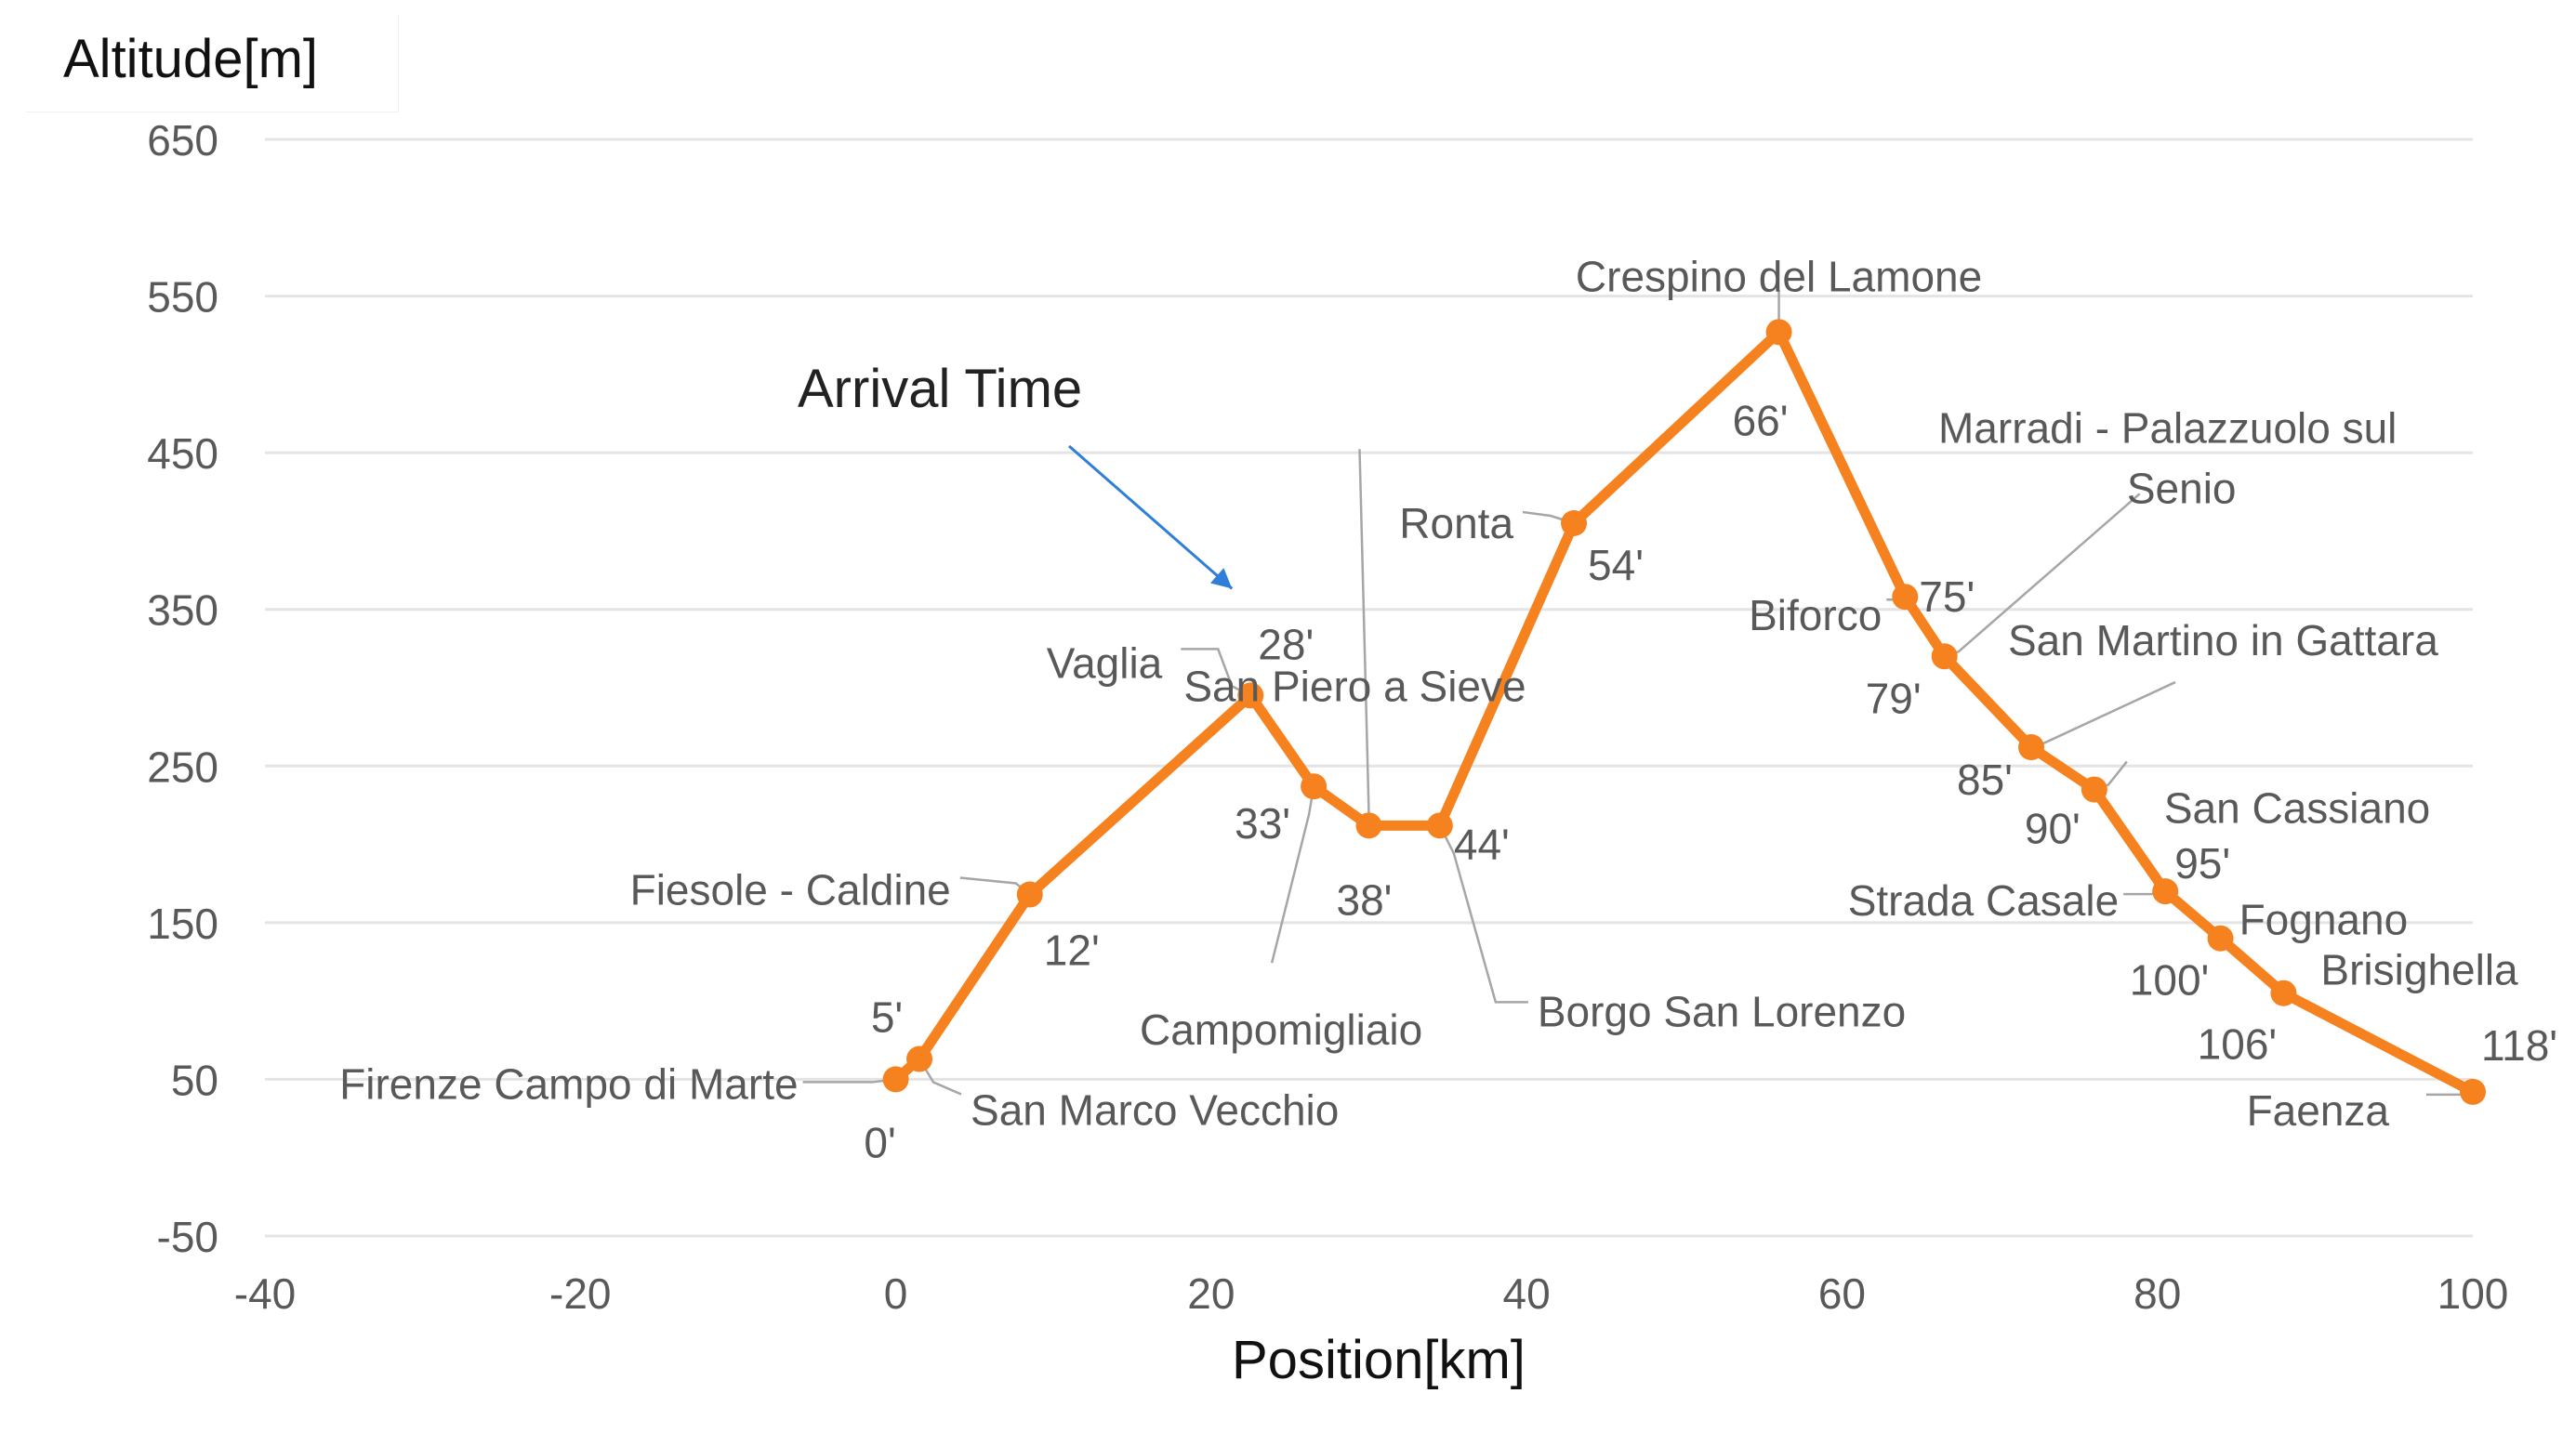 The width and height of the screenshot is (2576, 1433). What do you see at coordinates (2473, 1293) in the screenshot?
I see `x-tick-label: 100` at bounding box center [2473, 1293].